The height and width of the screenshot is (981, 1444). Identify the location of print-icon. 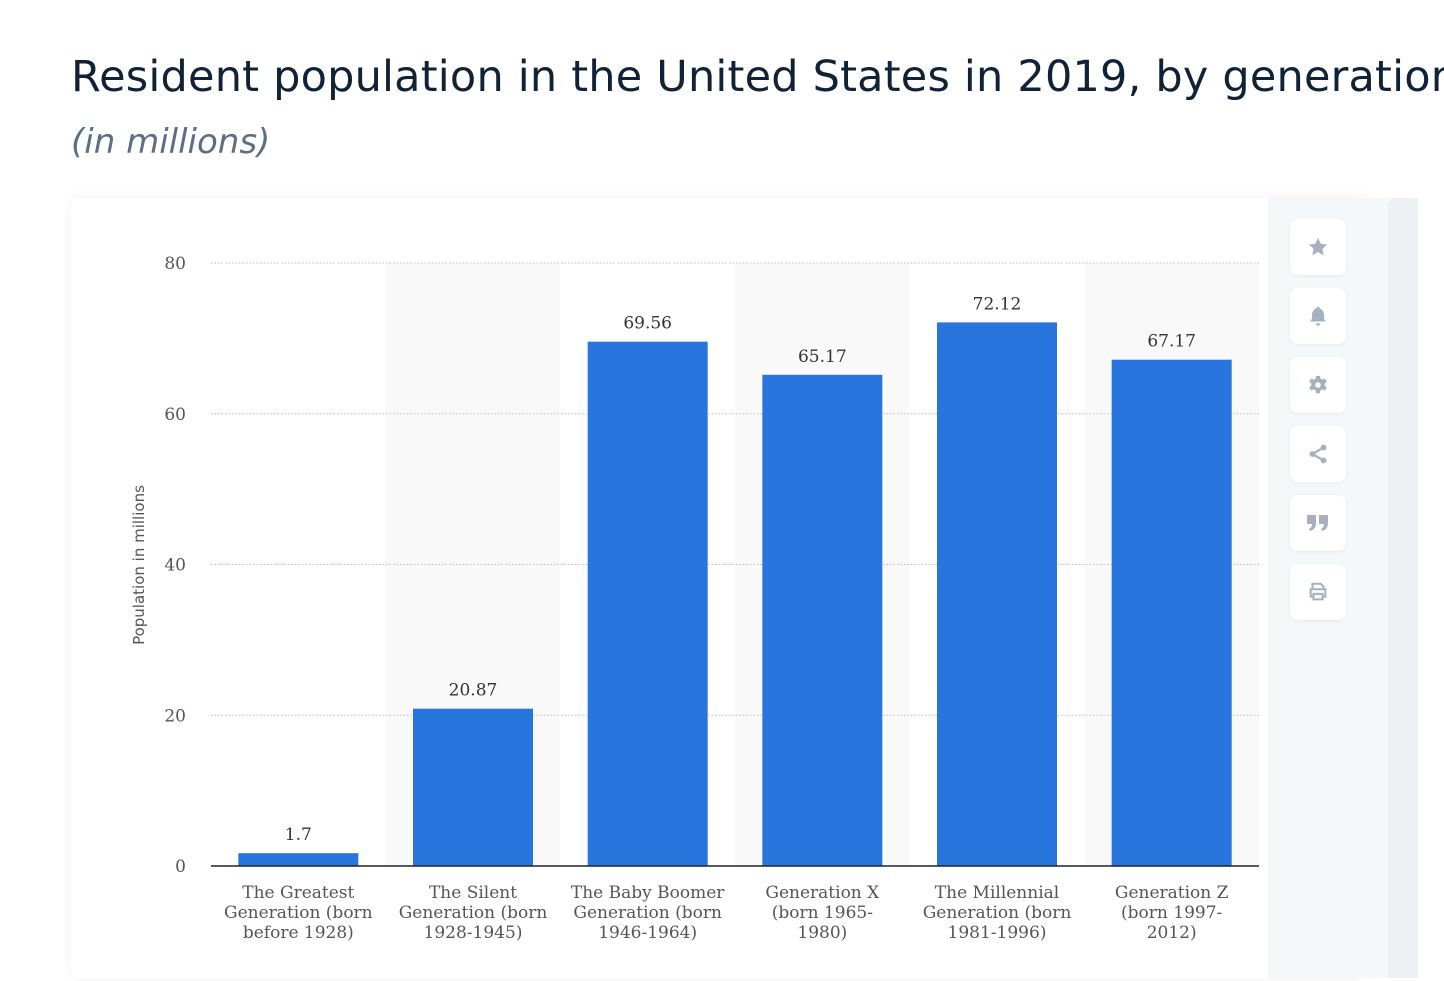
(1318, 591).